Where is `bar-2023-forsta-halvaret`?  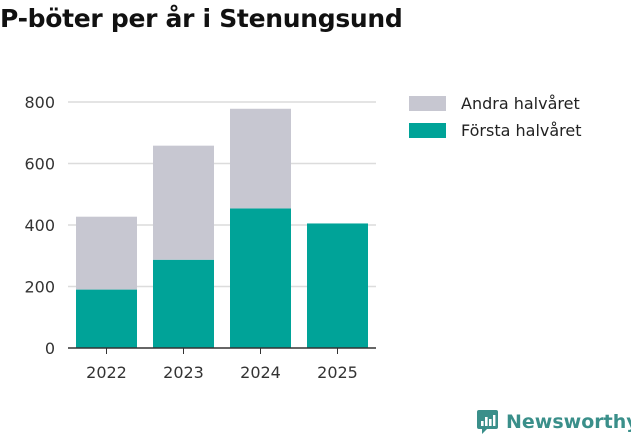 bar-2023-forsta-halvaret is located at coordinates (183, 303).